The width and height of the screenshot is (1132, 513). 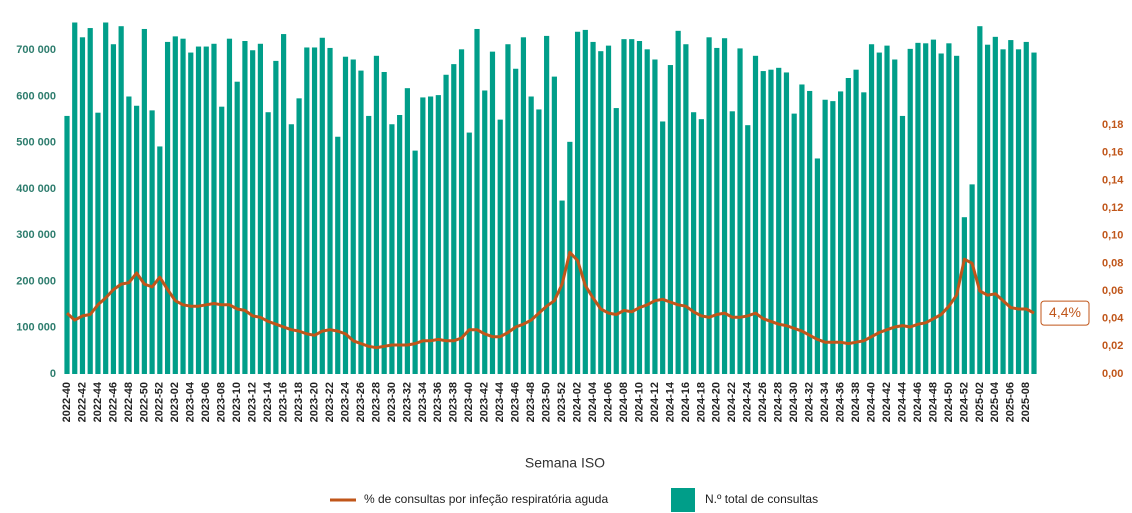 I want to click on x-tick-label: 2024-02, so click(x=577, y=402).